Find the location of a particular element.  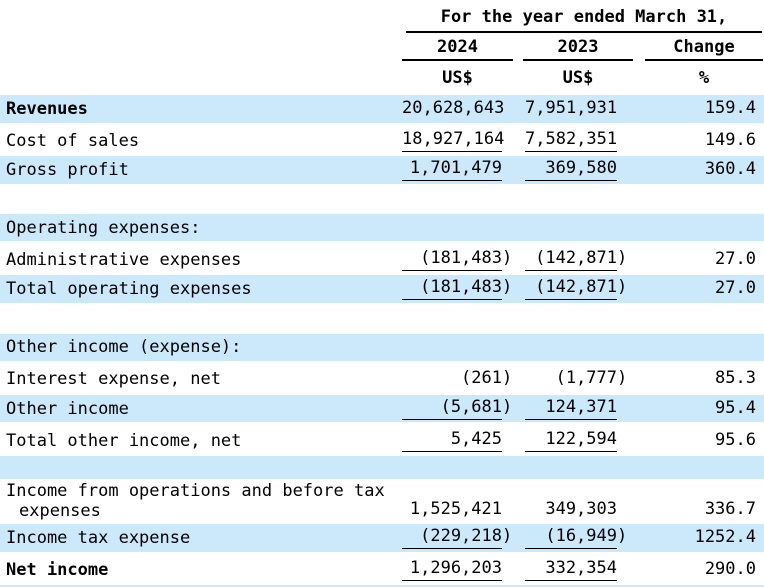

table-row: Revenues 20,628,643 7,951,931 159.4 is located at coordinates (382, 110).